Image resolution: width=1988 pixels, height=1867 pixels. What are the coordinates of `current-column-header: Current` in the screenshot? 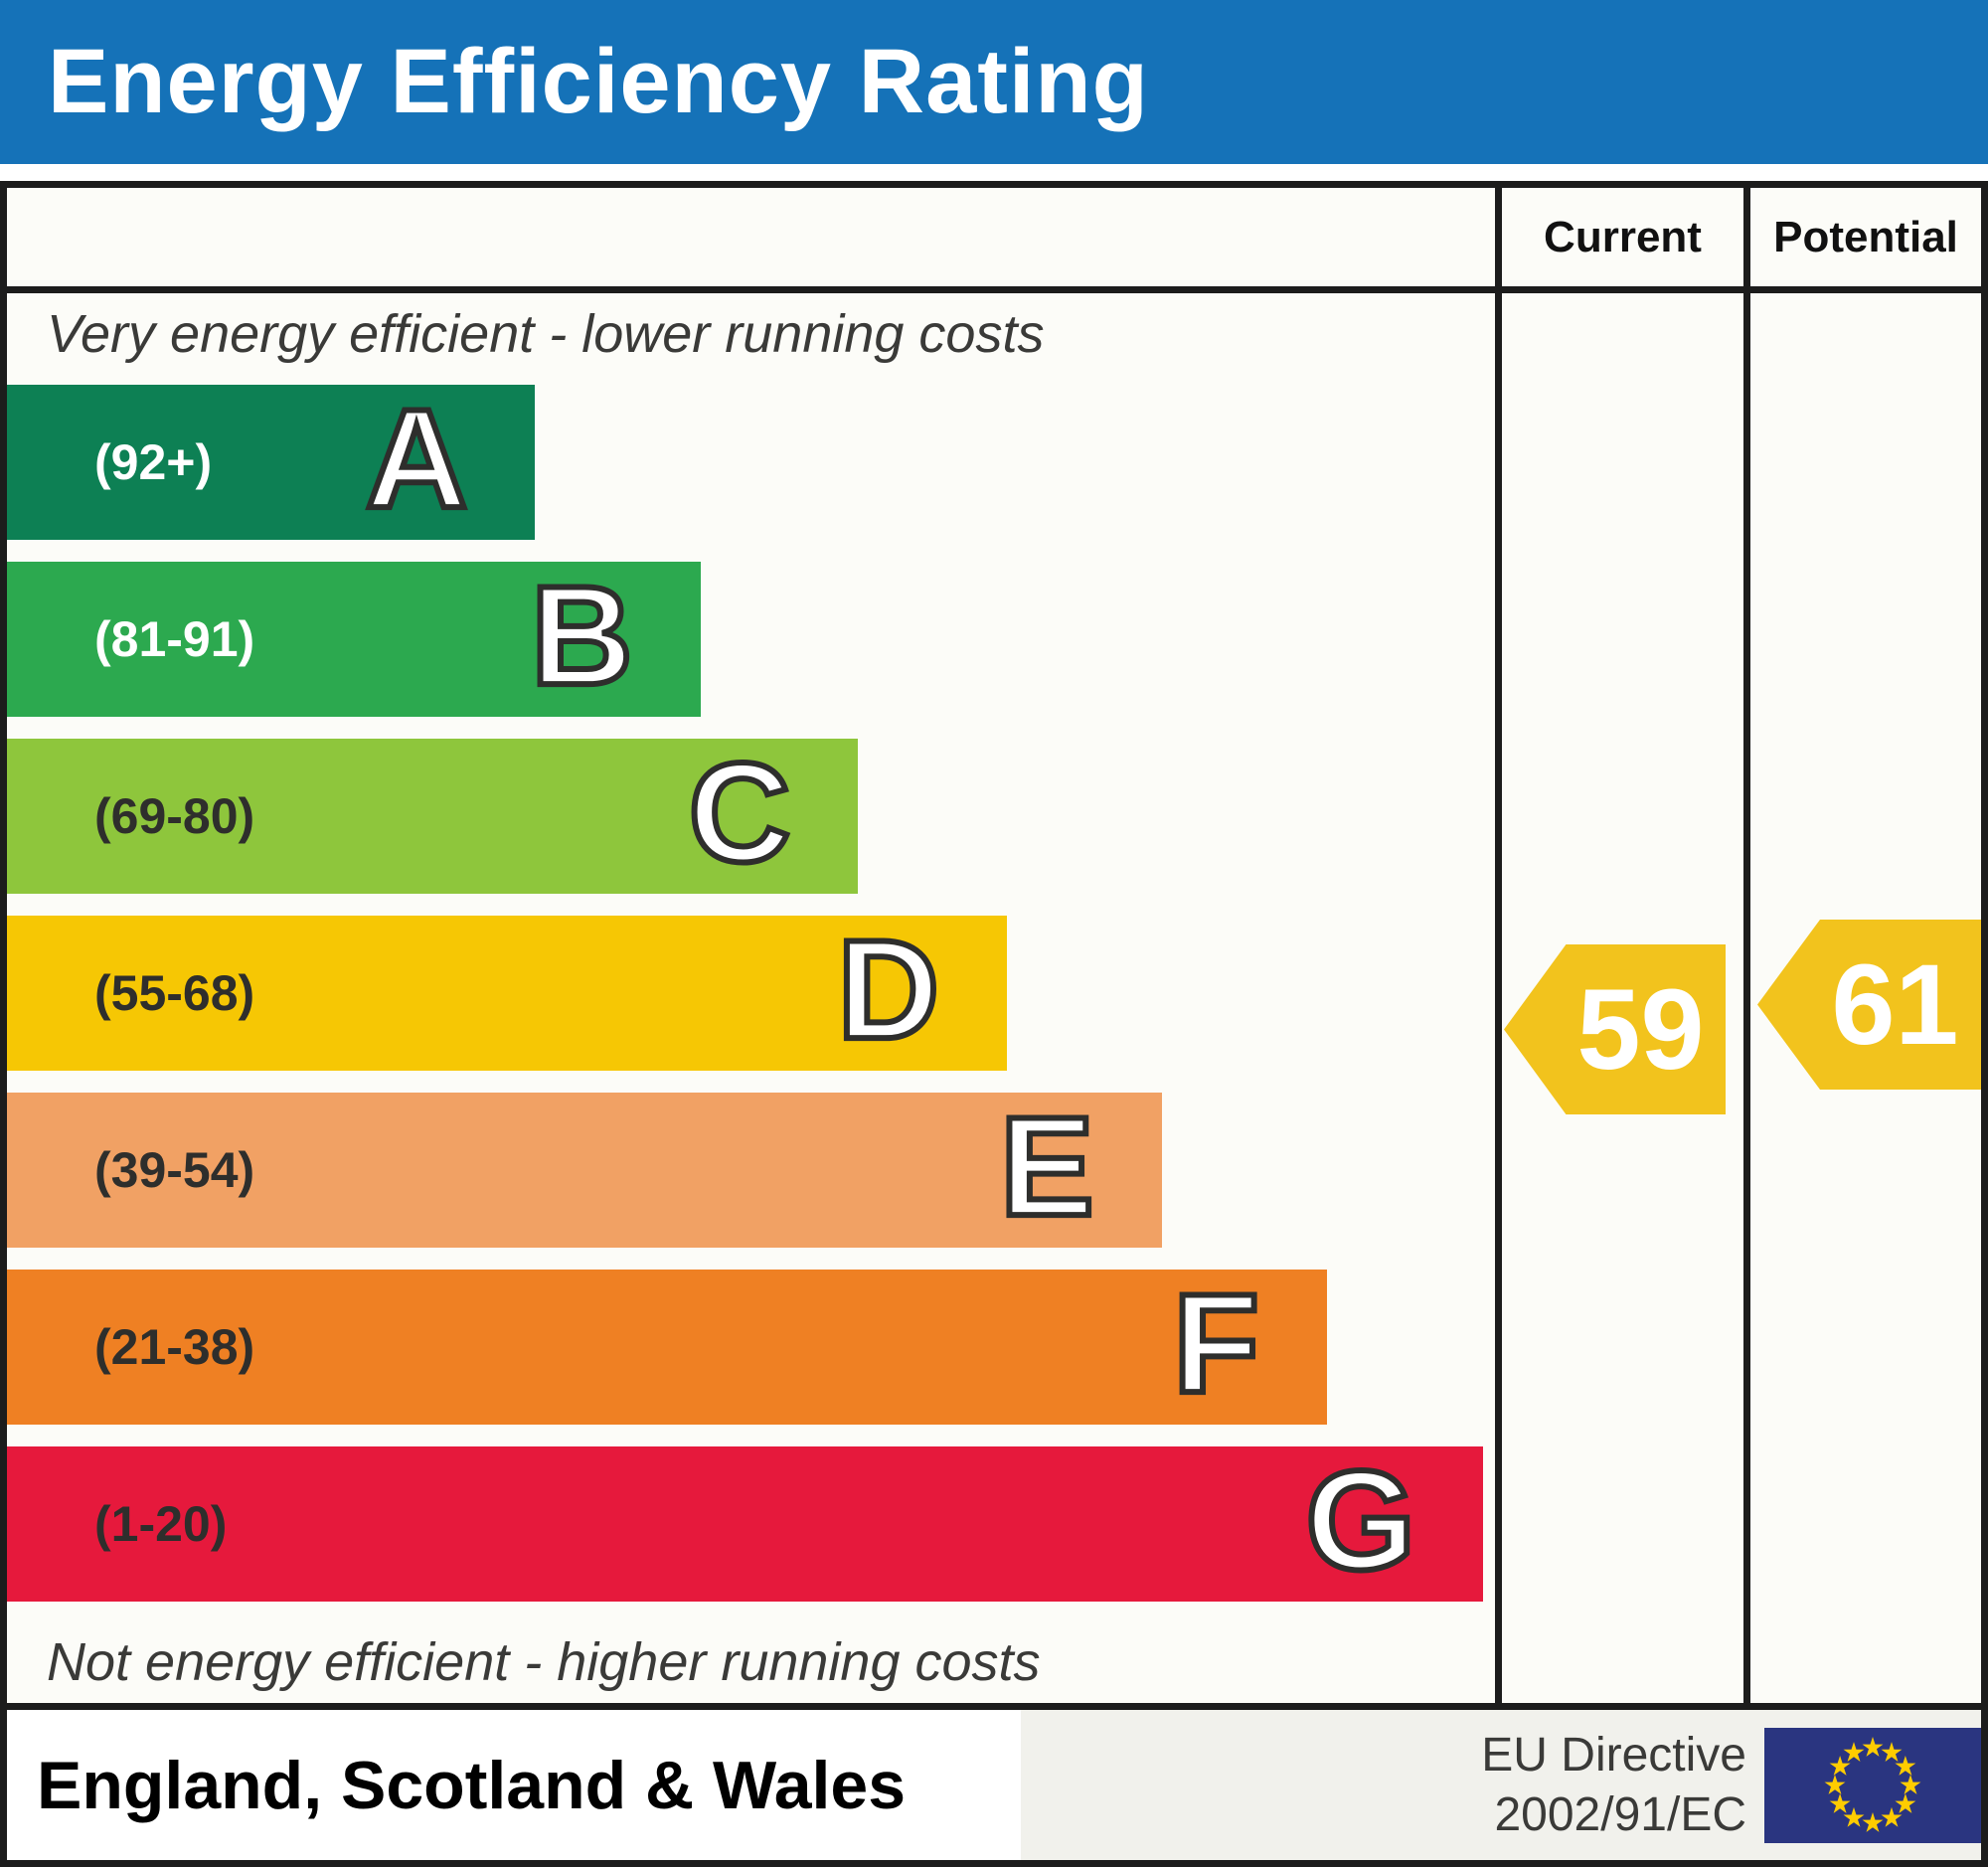 It's located at (1619, 237).